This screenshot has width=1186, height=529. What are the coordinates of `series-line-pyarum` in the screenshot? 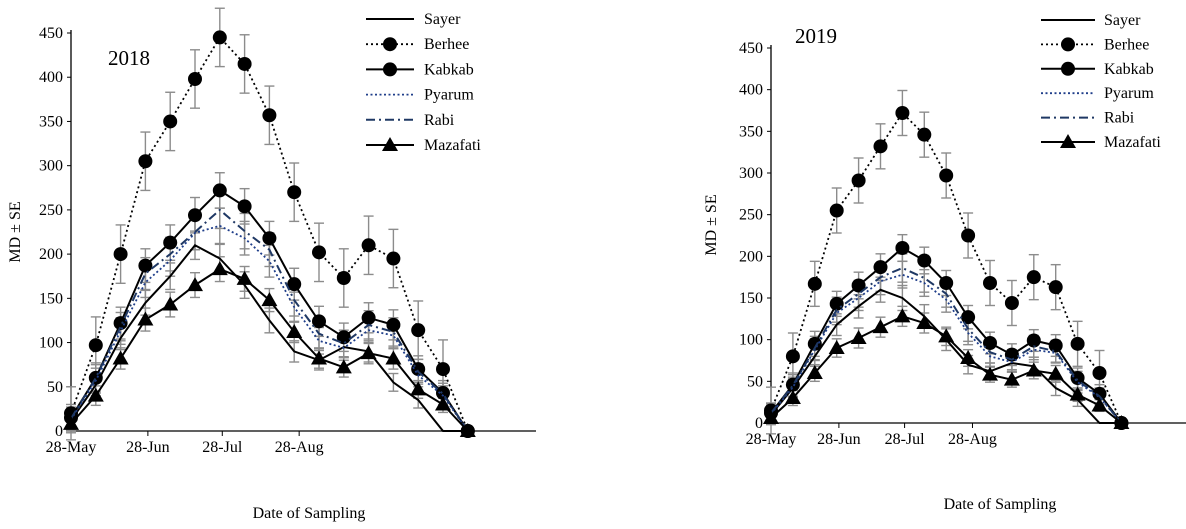 It's located at (946, 348).